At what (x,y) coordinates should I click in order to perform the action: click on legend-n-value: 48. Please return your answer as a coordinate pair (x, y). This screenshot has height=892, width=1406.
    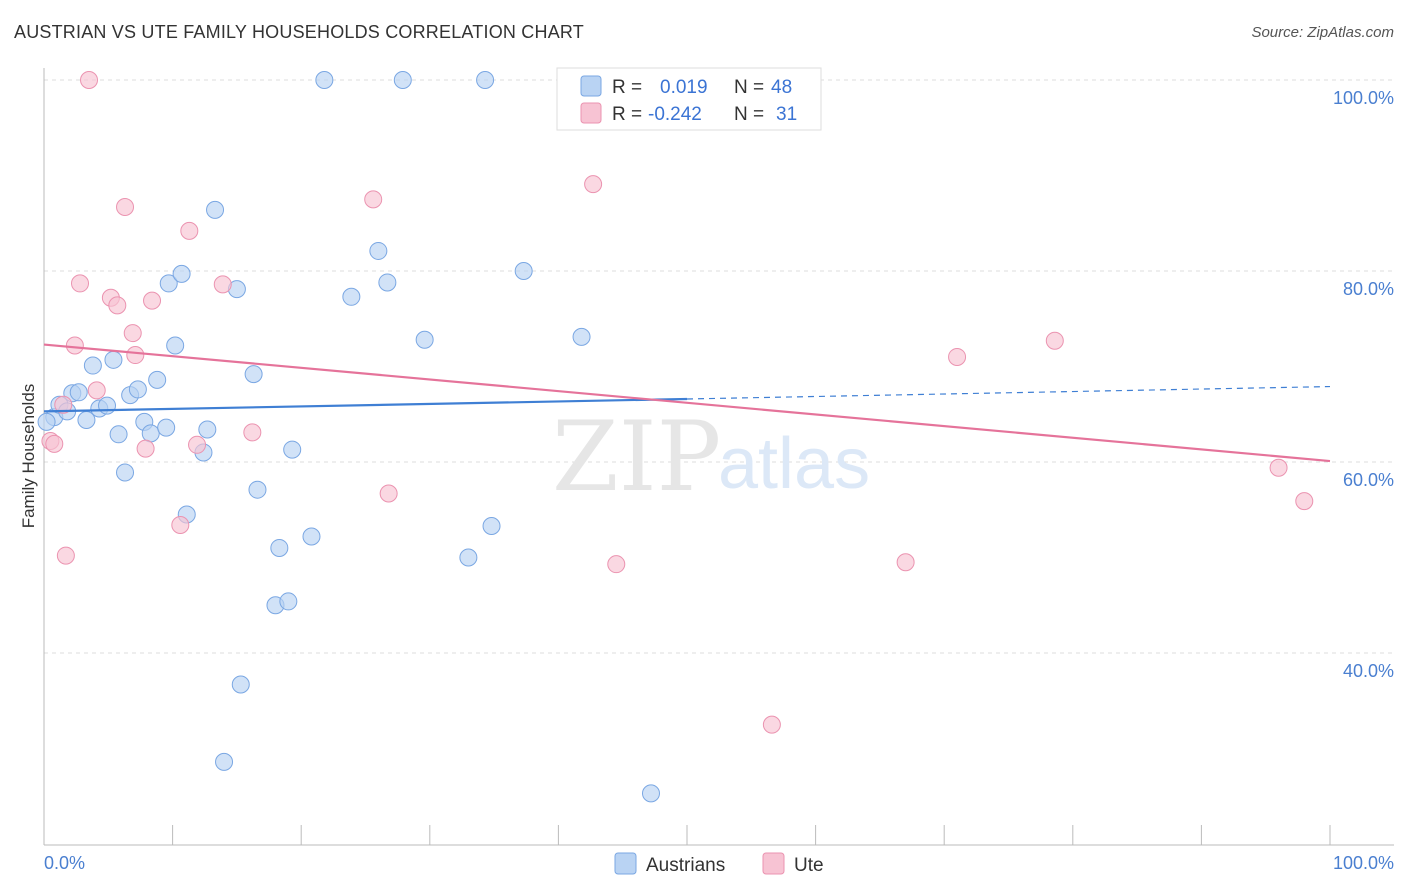
    Looking at the image, I should click on (781, 87).